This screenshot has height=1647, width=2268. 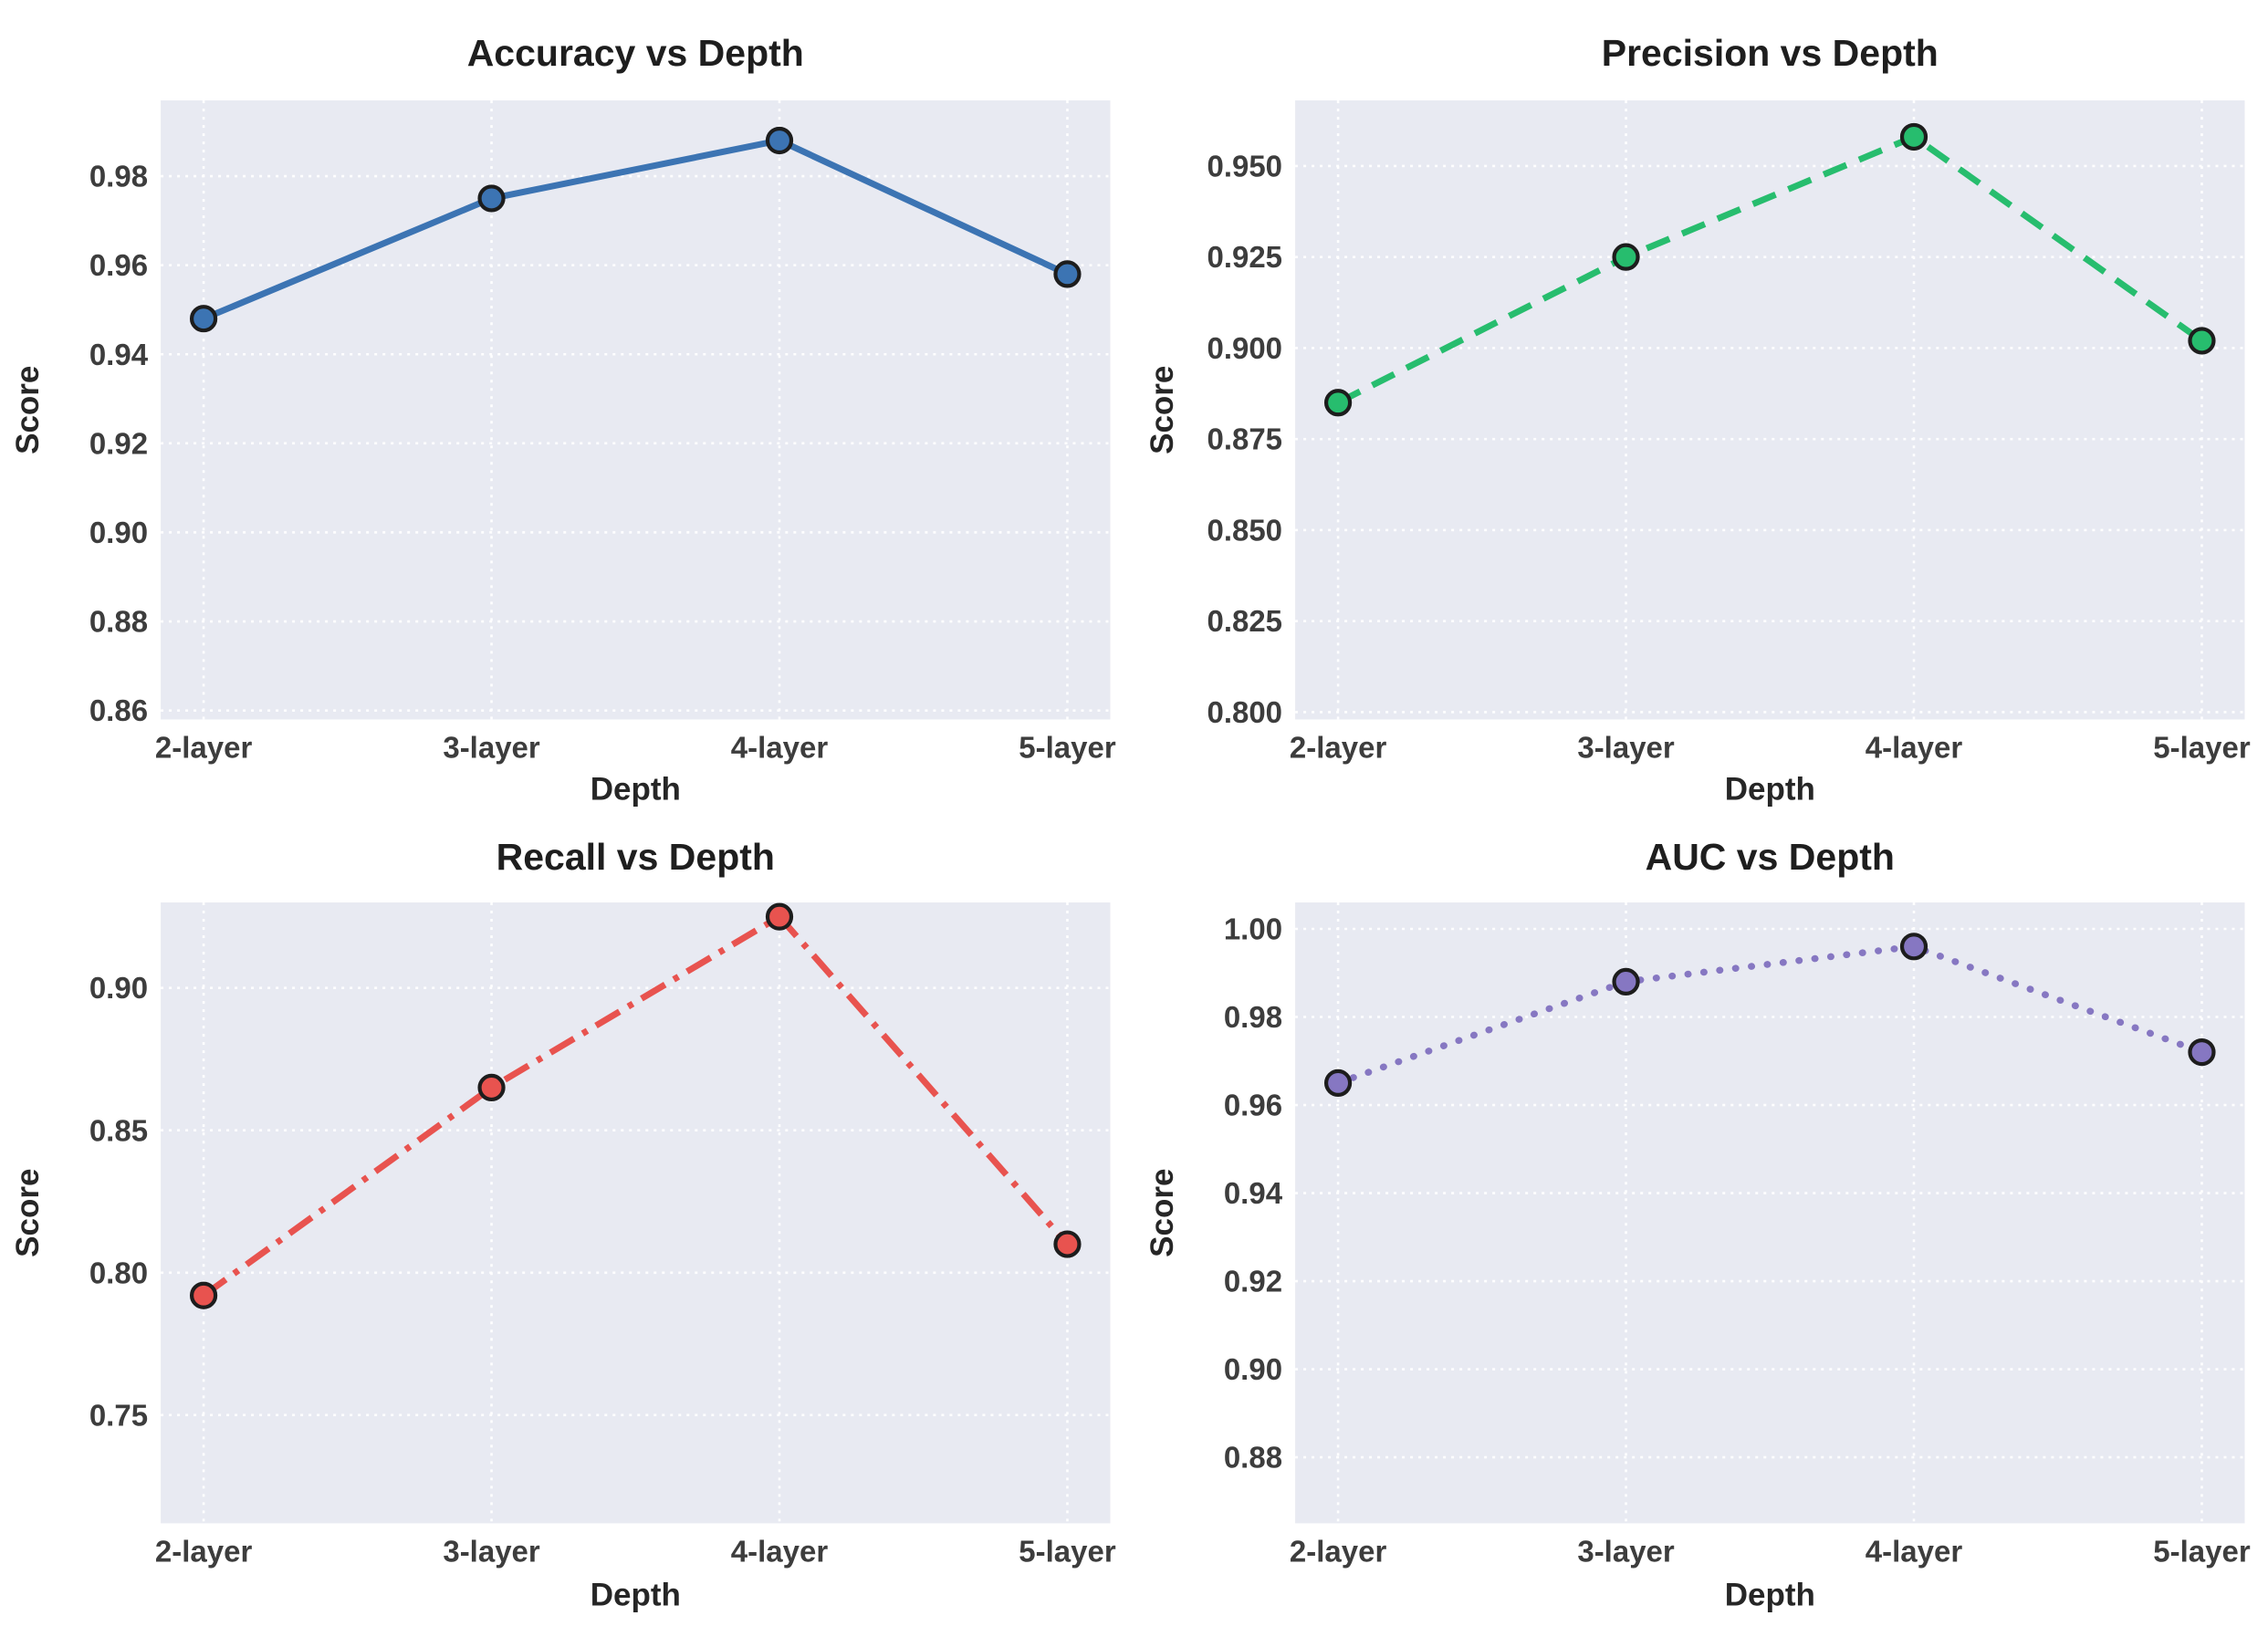 I want to click on series-line-dashed, so click(x=1769, y=269).